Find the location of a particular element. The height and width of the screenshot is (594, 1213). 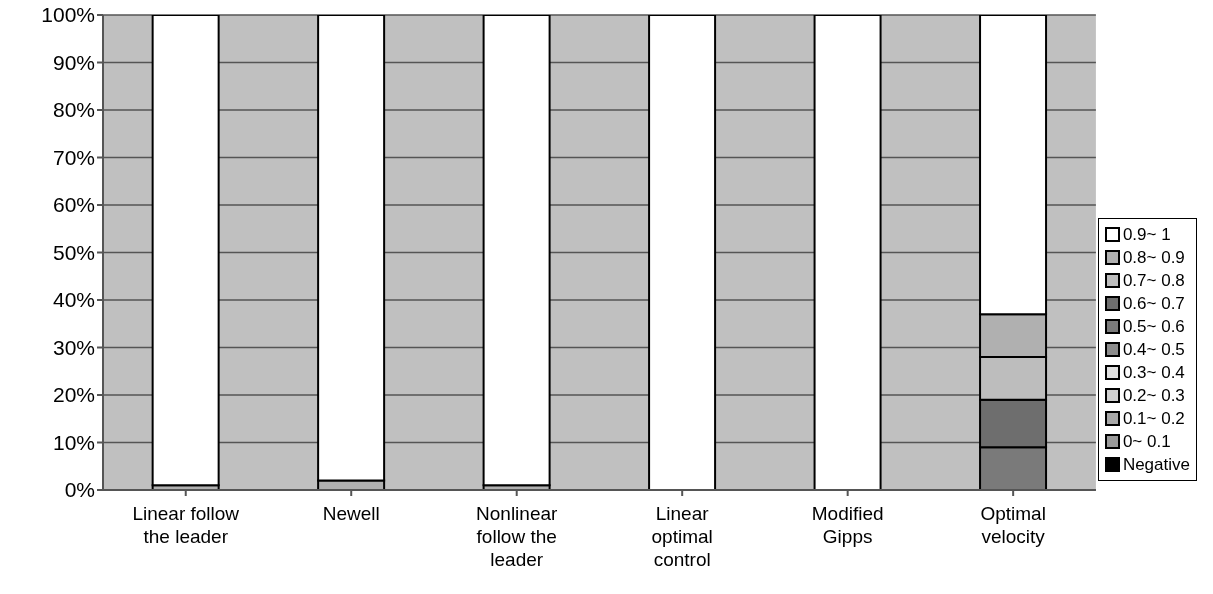

x-tick-label: Newell is located at coordinates (351, 513).